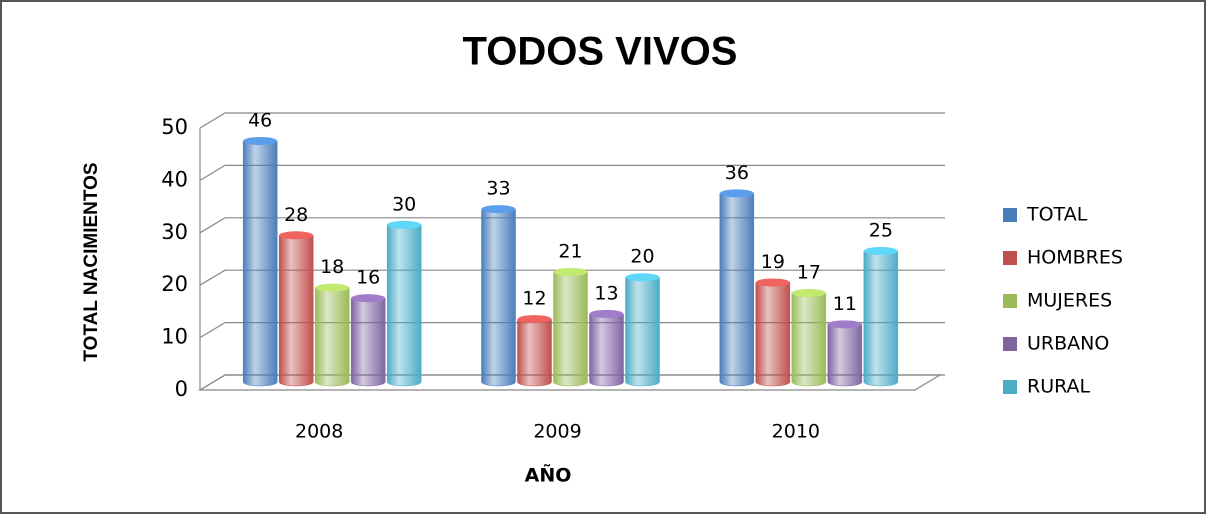 This screenshot has height=520, width=1208. I want to click on value-label: 28, so click(296, 215).